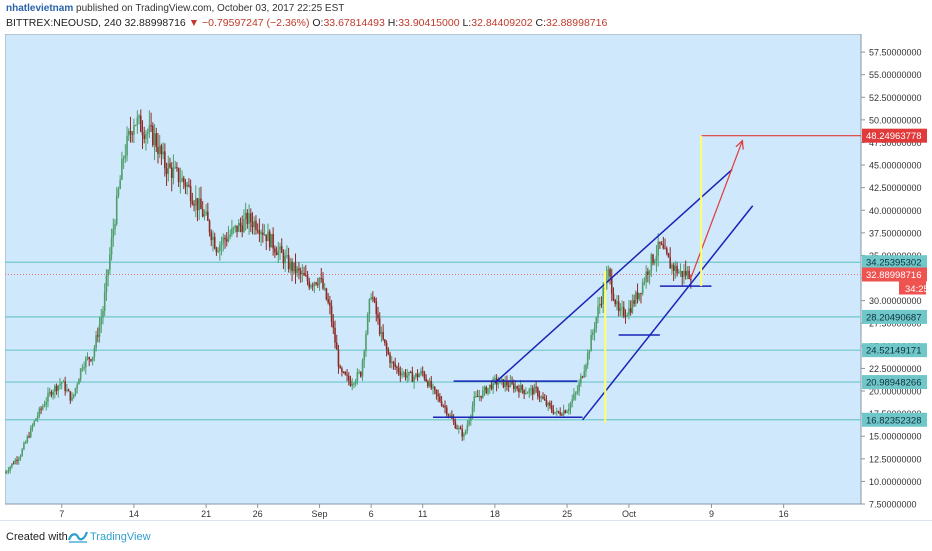 This screenshot has height=551, width=932. I want to click on channel-upper, so click(613, 276).